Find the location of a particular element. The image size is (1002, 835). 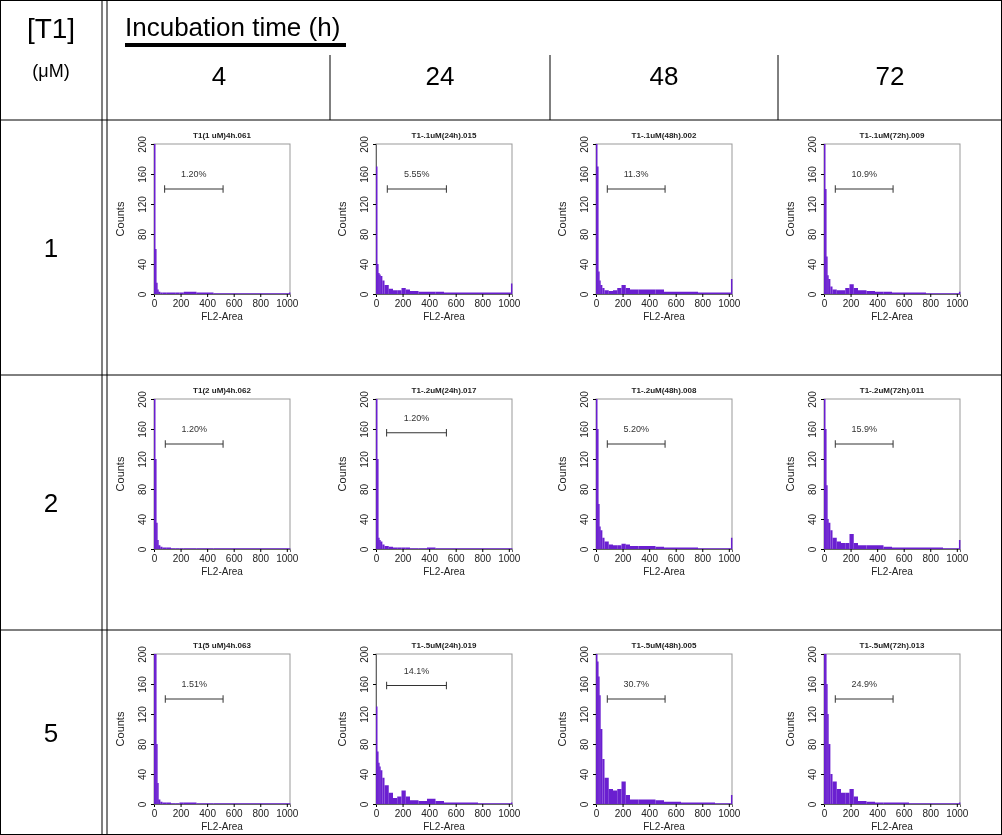

chart-title: T1(5 uM)4h.063 is located at coordinates (222, 645).